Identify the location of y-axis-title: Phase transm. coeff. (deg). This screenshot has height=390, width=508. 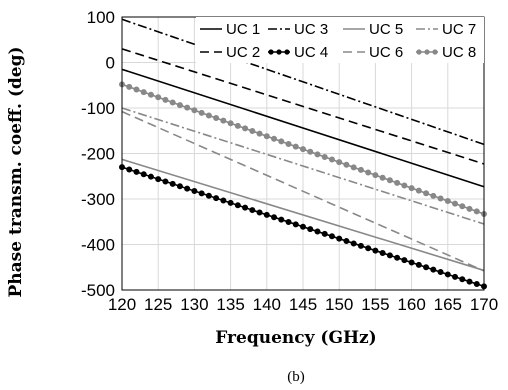
(16, 171).